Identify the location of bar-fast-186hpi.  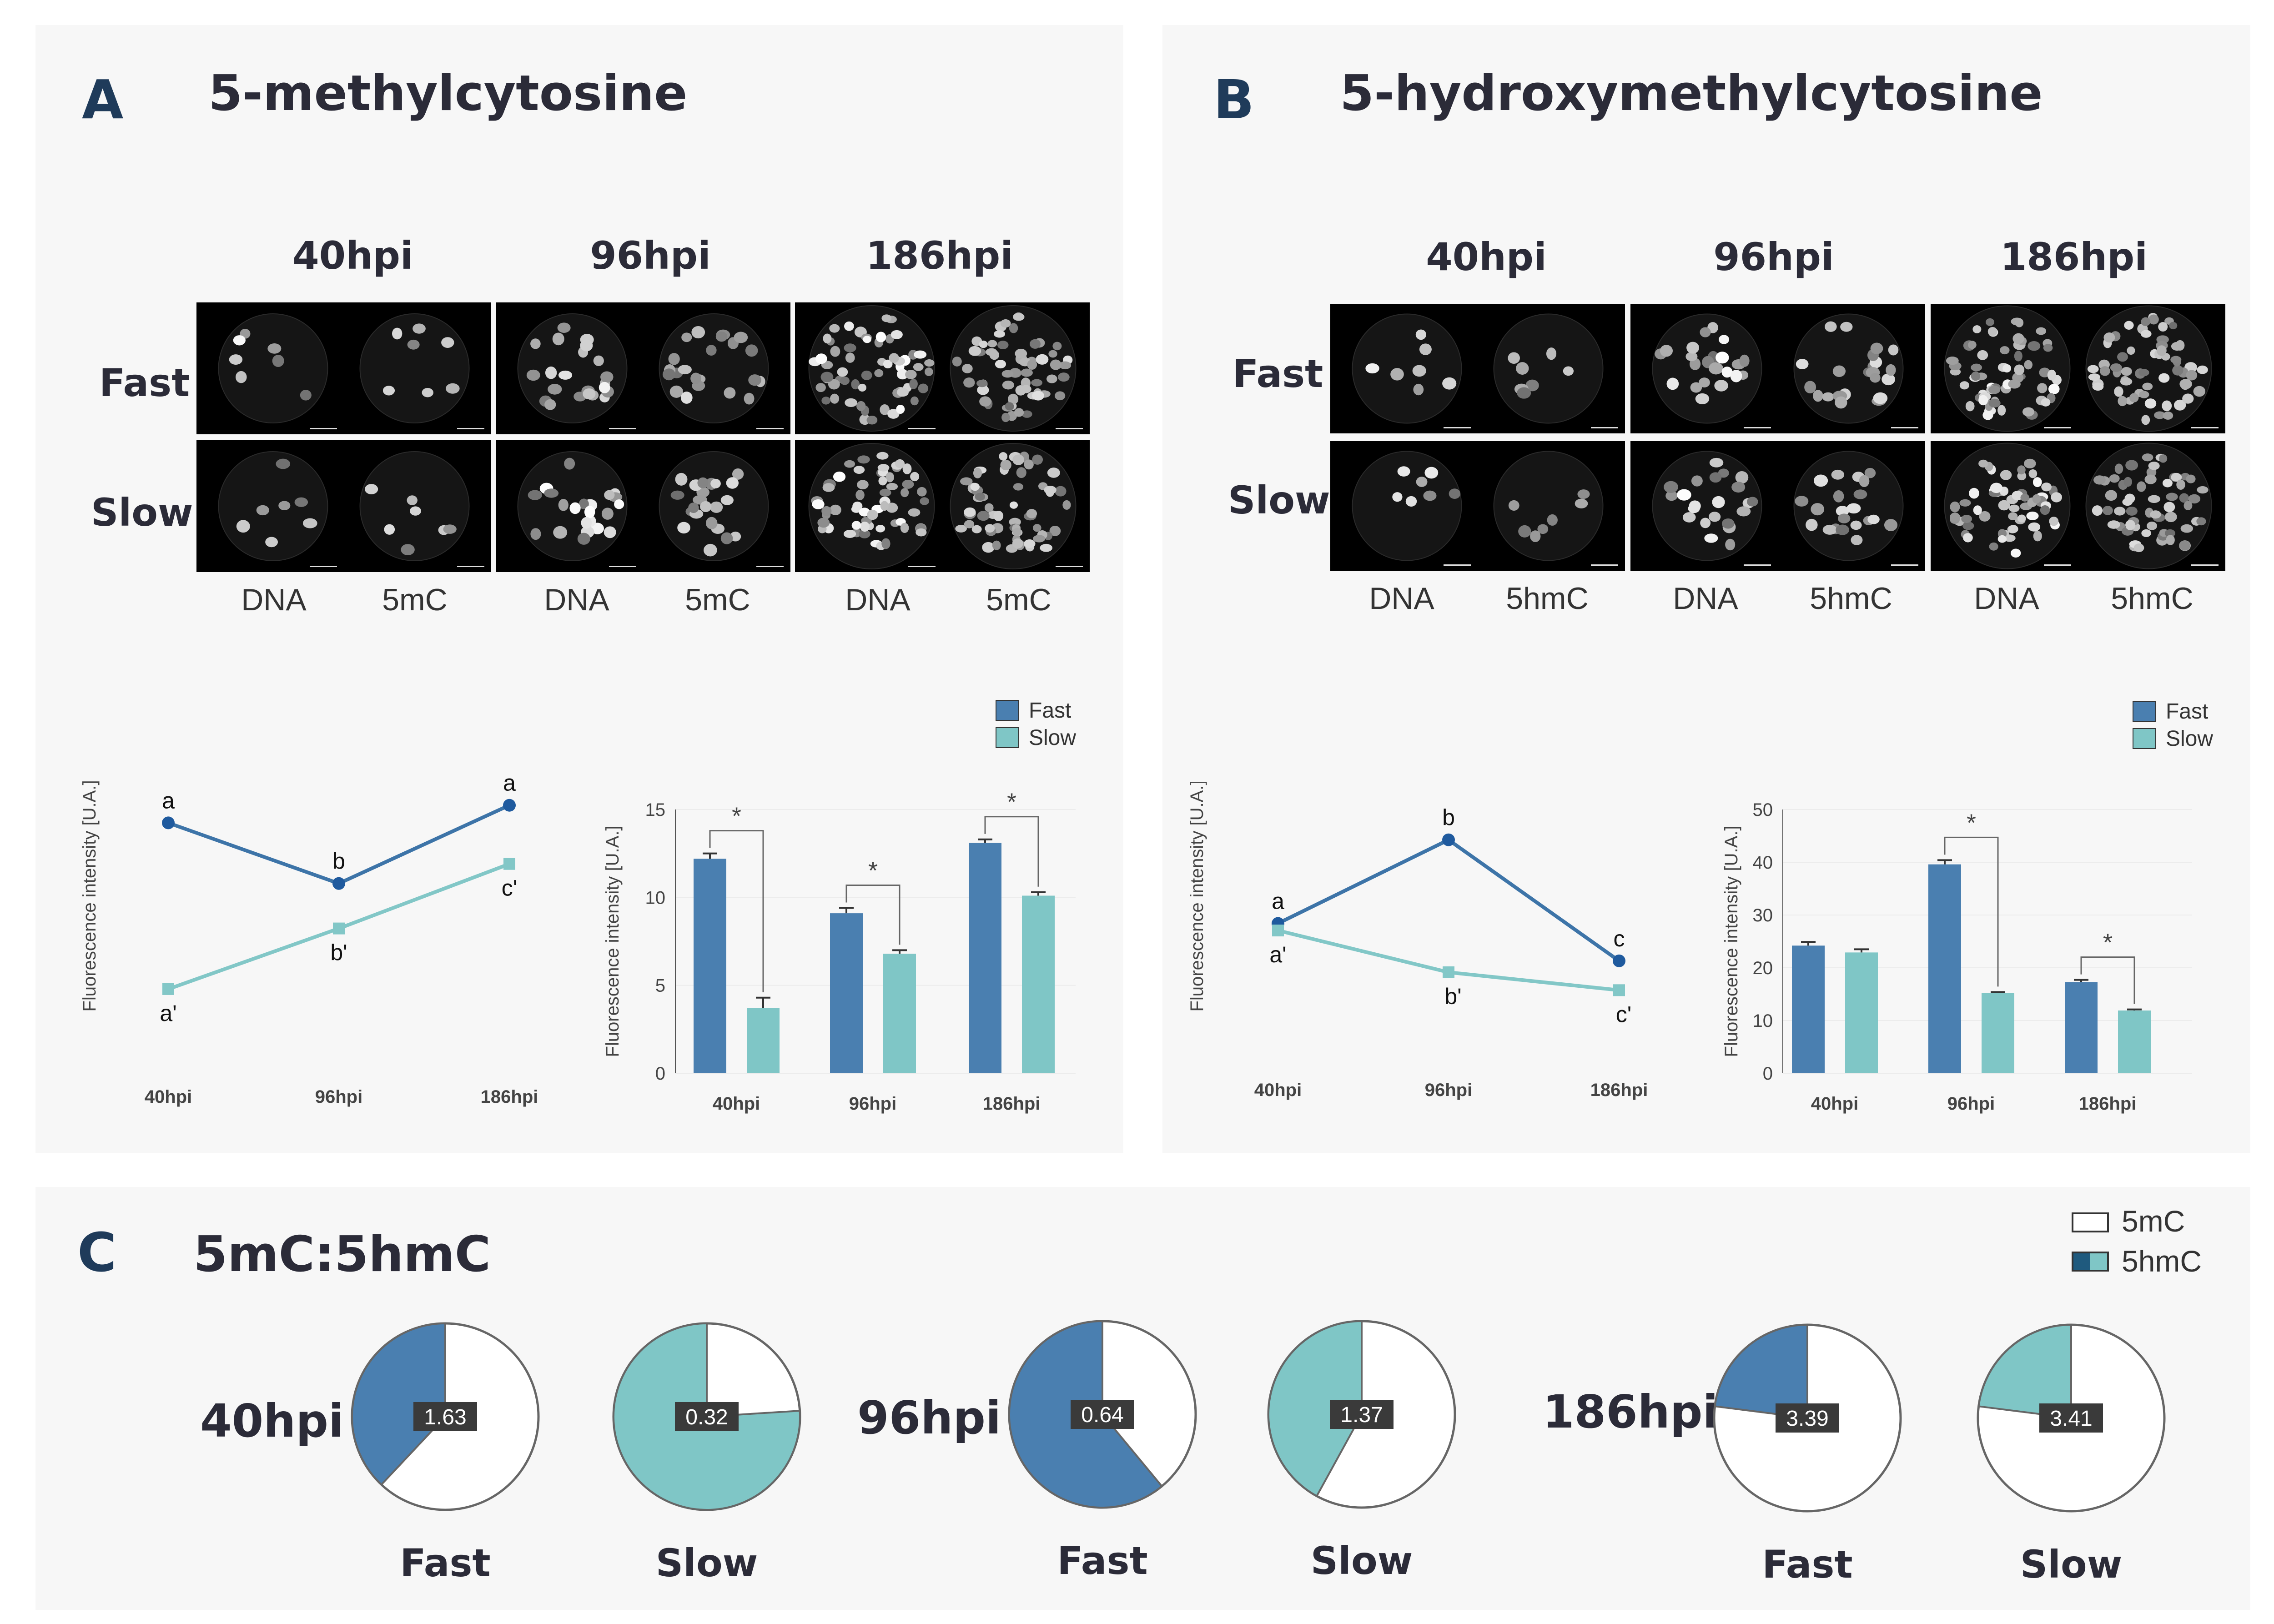
(985, 958).